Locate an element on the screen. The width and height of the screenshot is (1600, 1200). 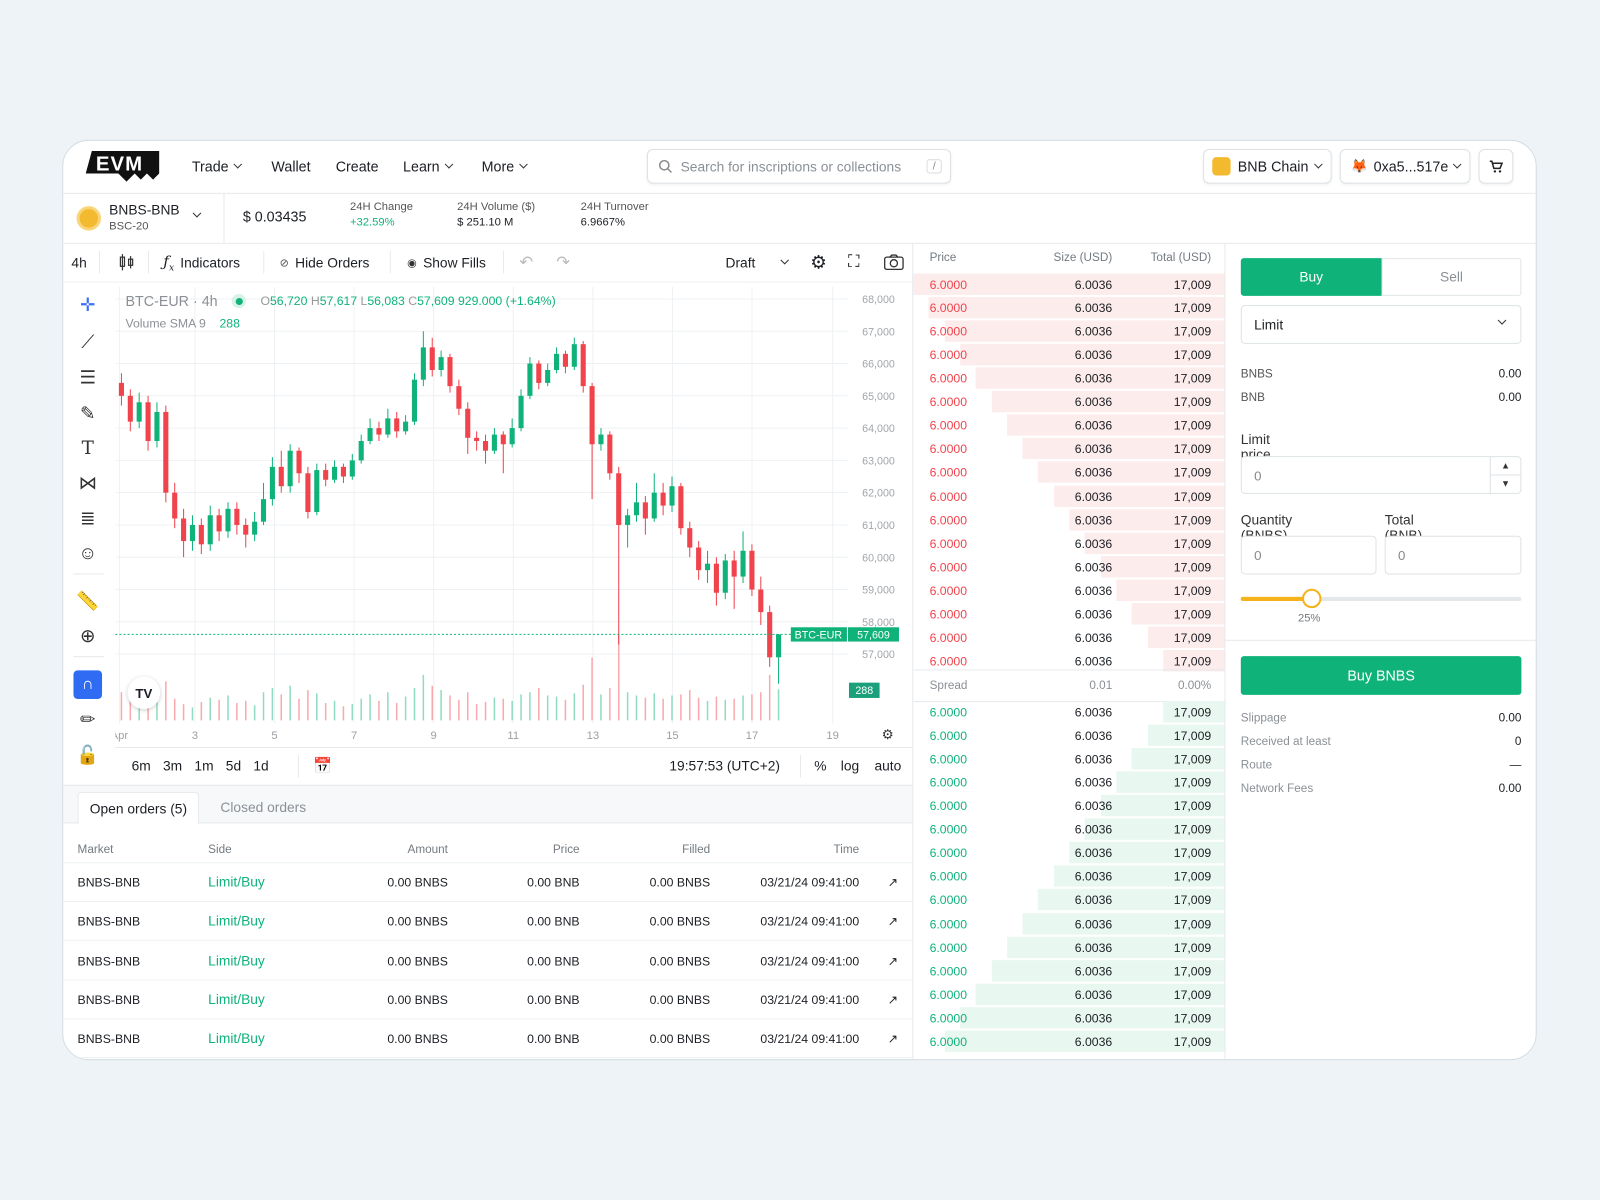
search-icon is located at coordinates (665, 166).